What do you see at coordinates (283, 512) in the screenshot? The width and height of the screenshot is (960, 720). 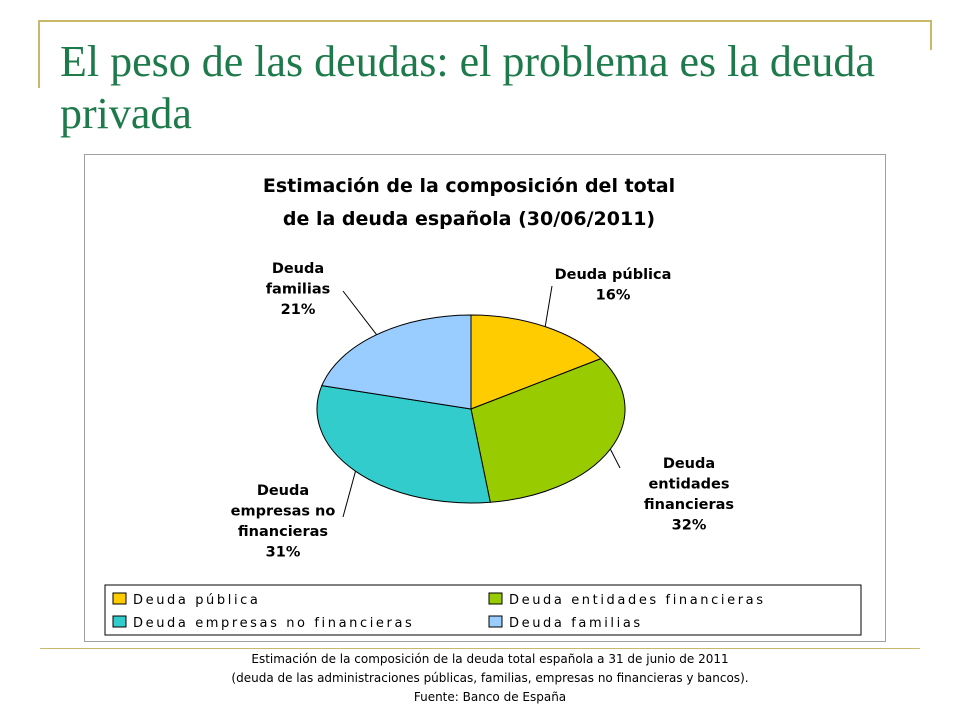 I see `data-label-deuda-empresas-no-financieras-line-2: empresas no` at bounding box center [283, 512].